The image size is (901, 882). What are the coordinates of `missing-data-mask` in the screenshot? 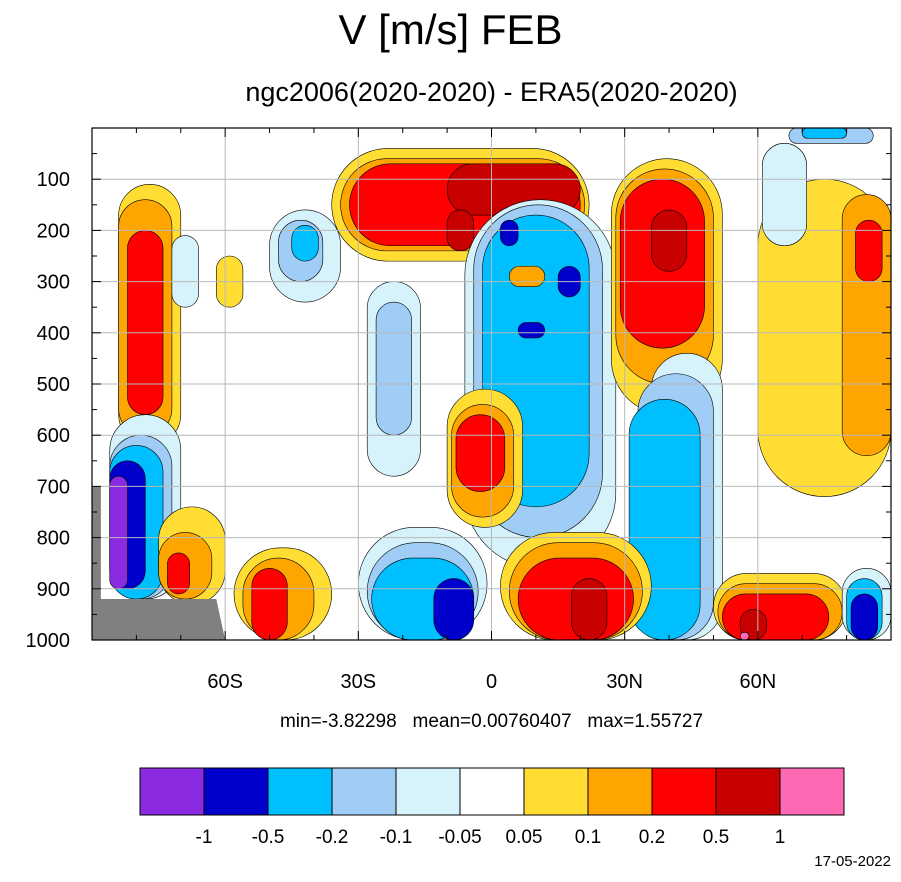 It's located at (159, 563).